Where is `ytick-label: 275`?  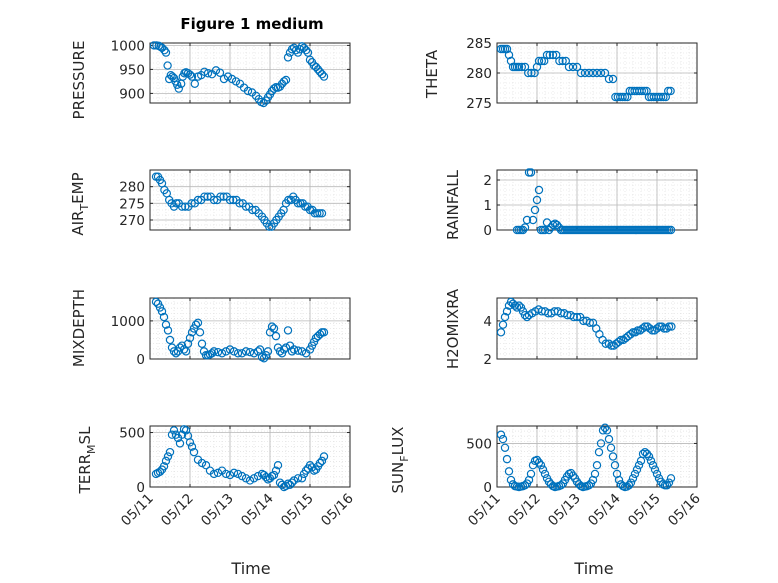
ytick-label: 275 is located at coordinates (132, 204).